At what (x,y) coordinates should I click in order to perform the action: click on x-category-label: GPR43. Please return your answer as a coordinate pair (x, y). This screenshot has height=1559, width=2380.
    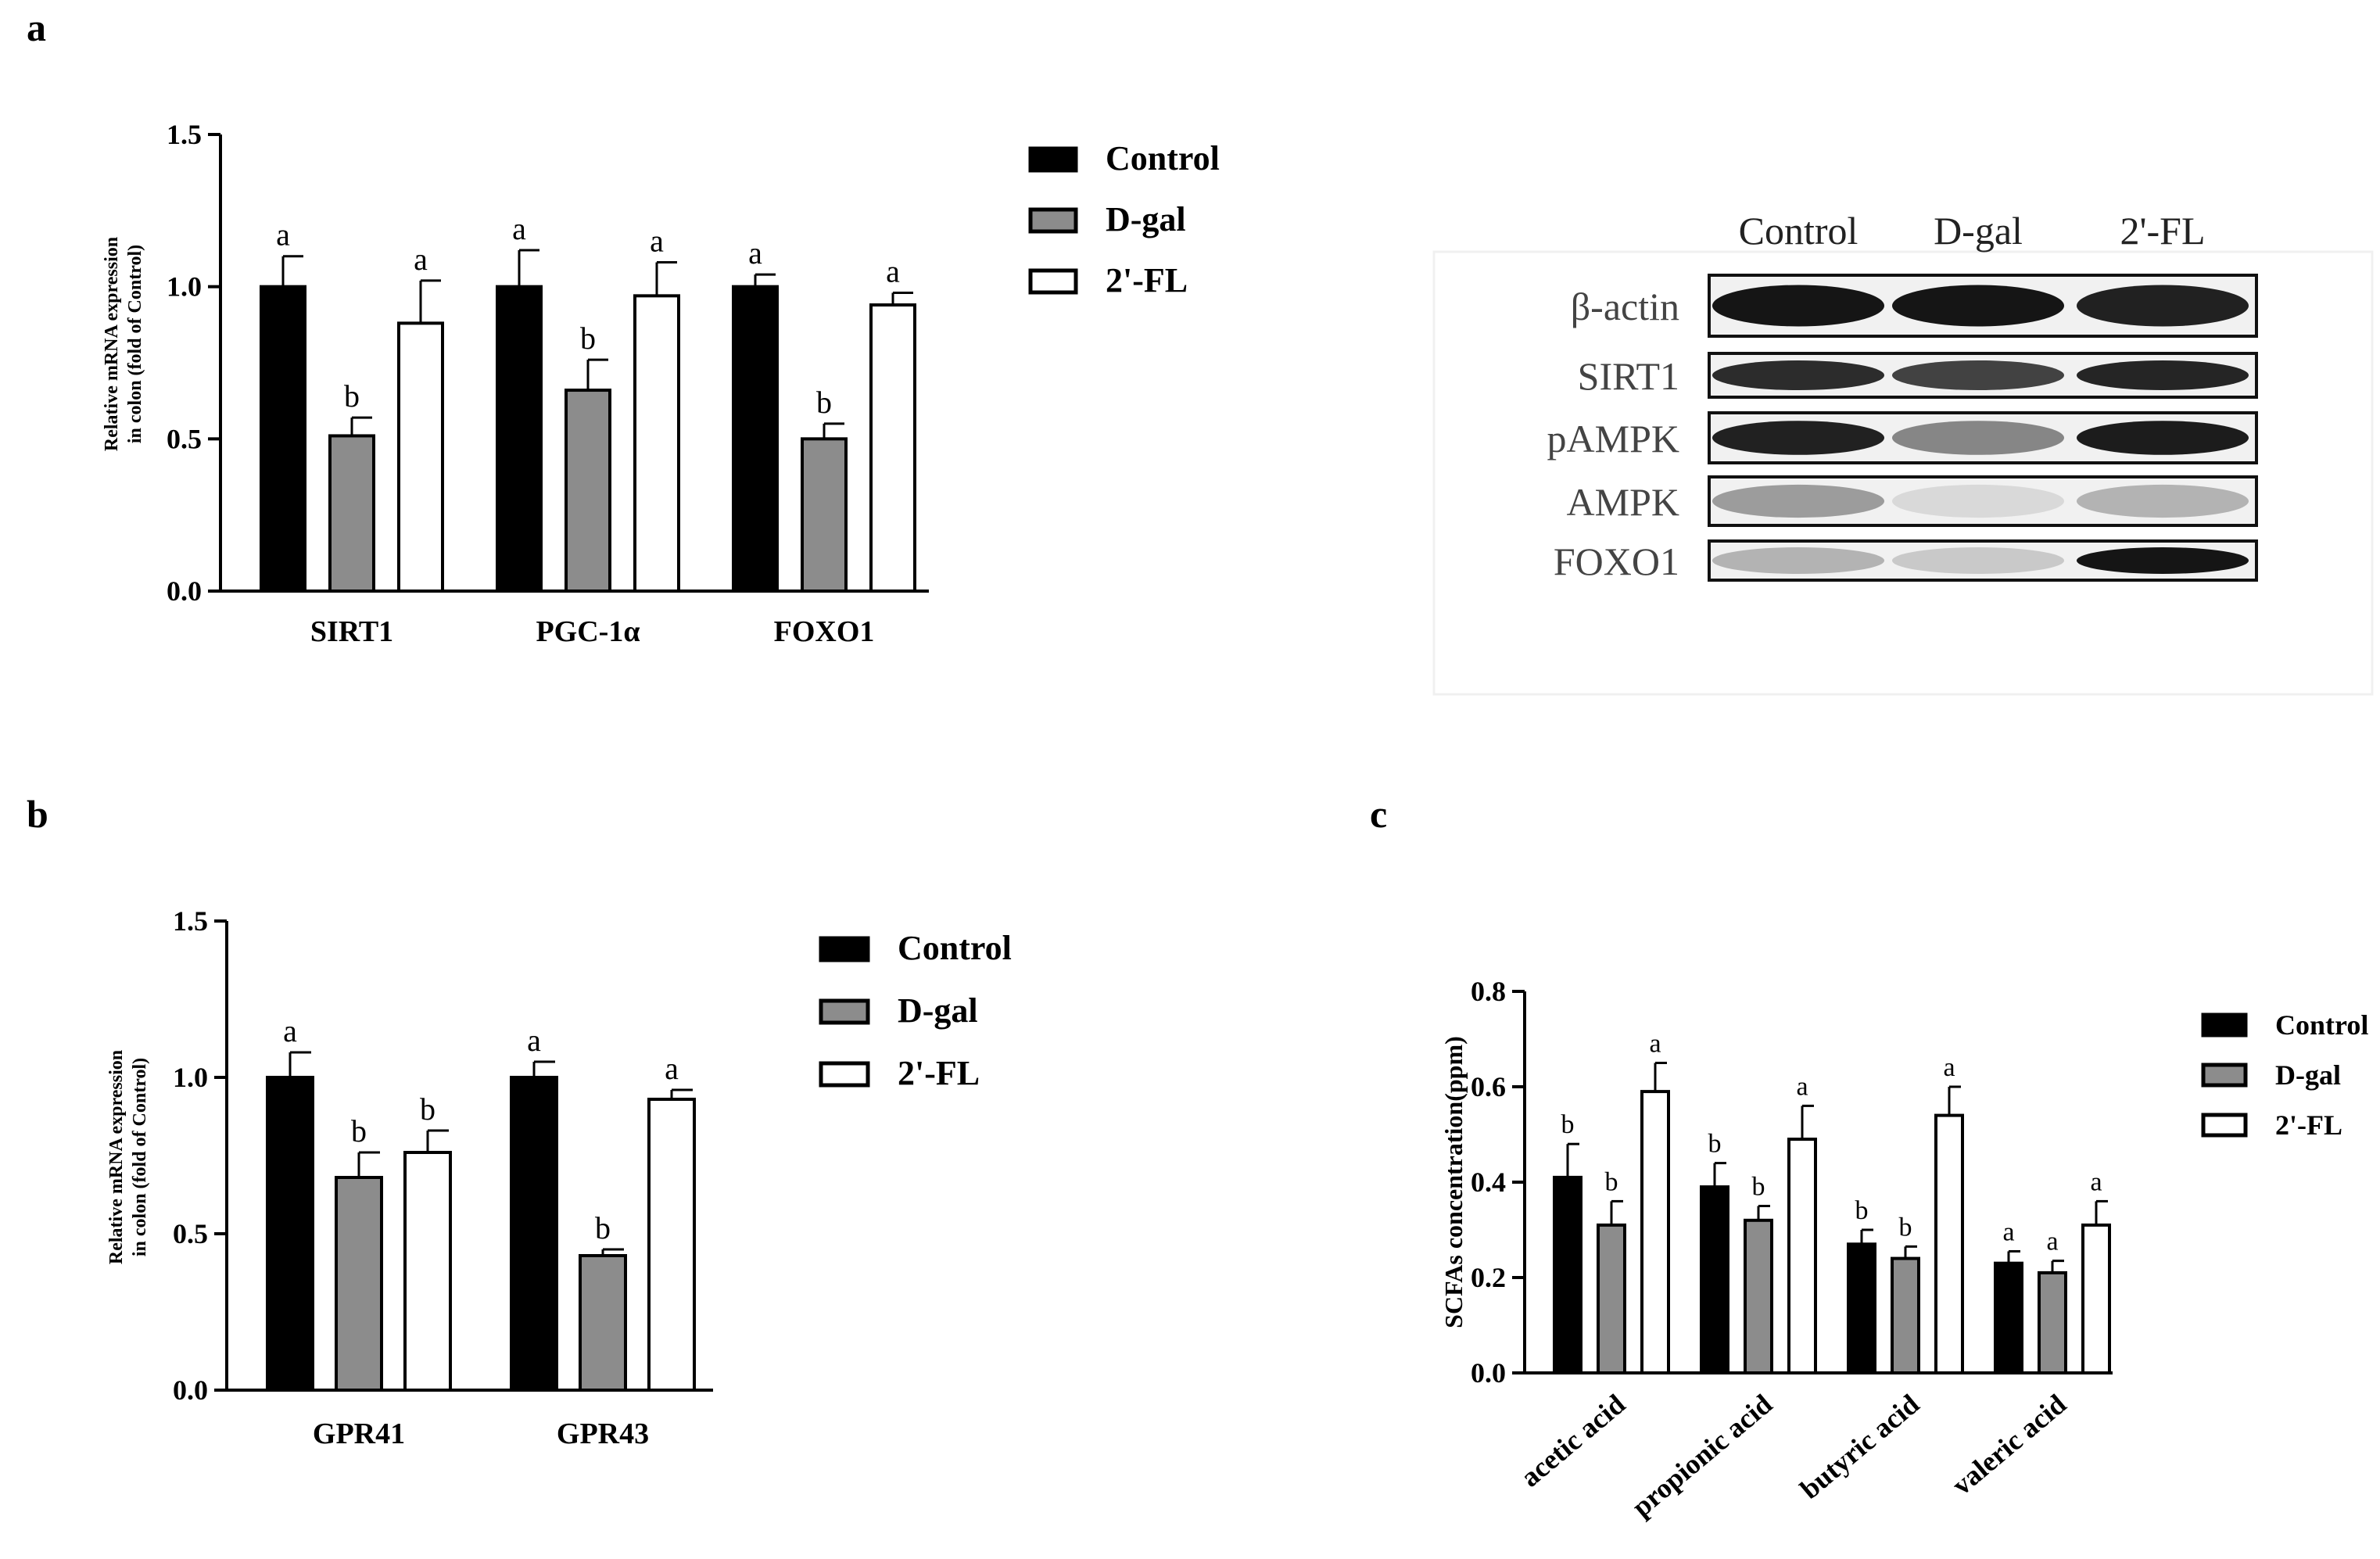
    Looking at the image, I should click on (603, 1433).